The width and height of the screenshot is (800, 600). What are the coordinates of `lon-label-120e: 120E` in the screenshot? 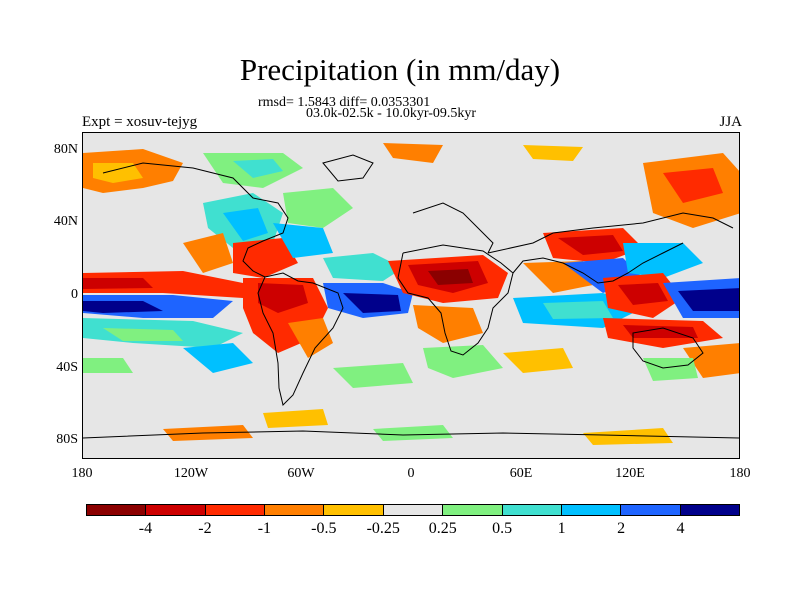 It's located at (630, 473).